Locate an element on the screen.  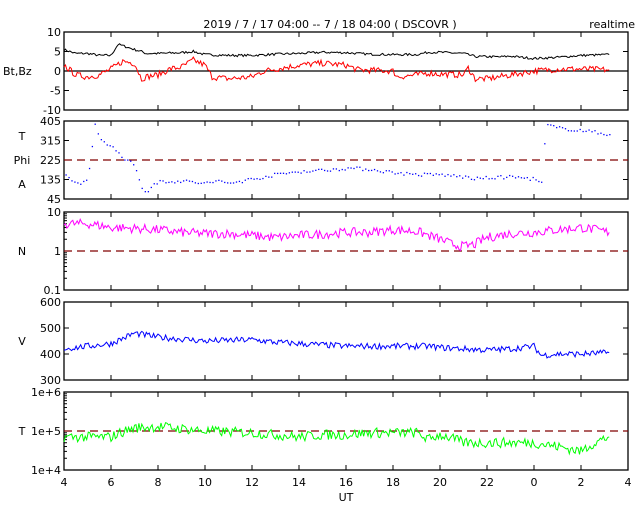
y-tick-label: 315 is located at coordinates (50, 141).